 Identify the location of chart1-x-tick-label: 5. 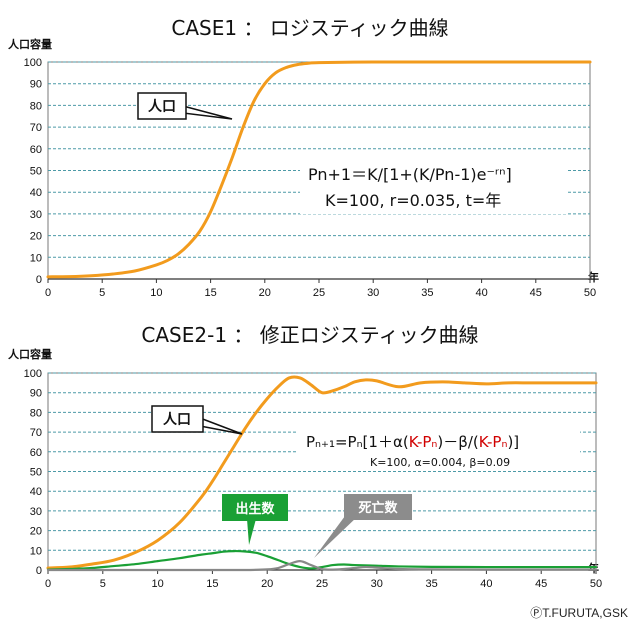
(102, 293).